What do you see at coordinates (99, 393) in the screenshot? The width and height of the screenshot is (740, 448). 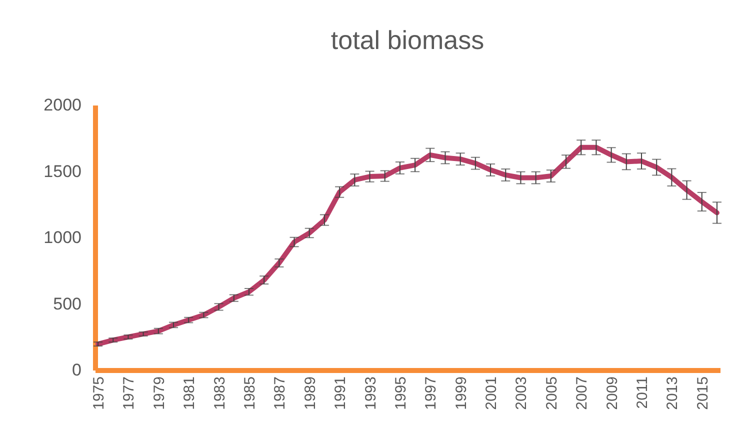 I see `x-tick-label: 1975` at bounding box center [99, 393].